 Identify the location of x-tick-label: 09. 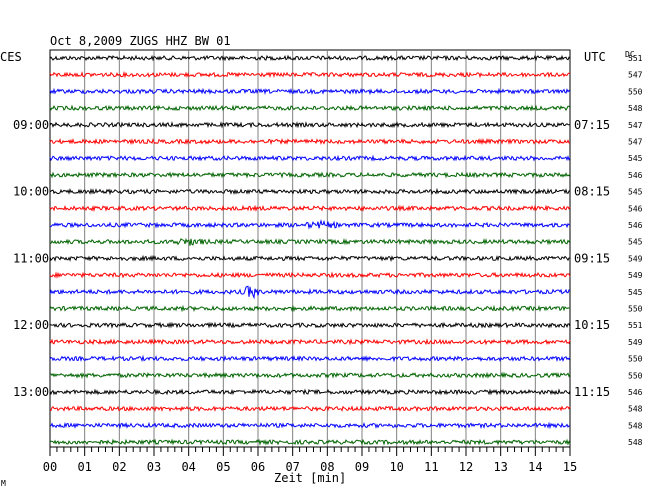
(362, 467).